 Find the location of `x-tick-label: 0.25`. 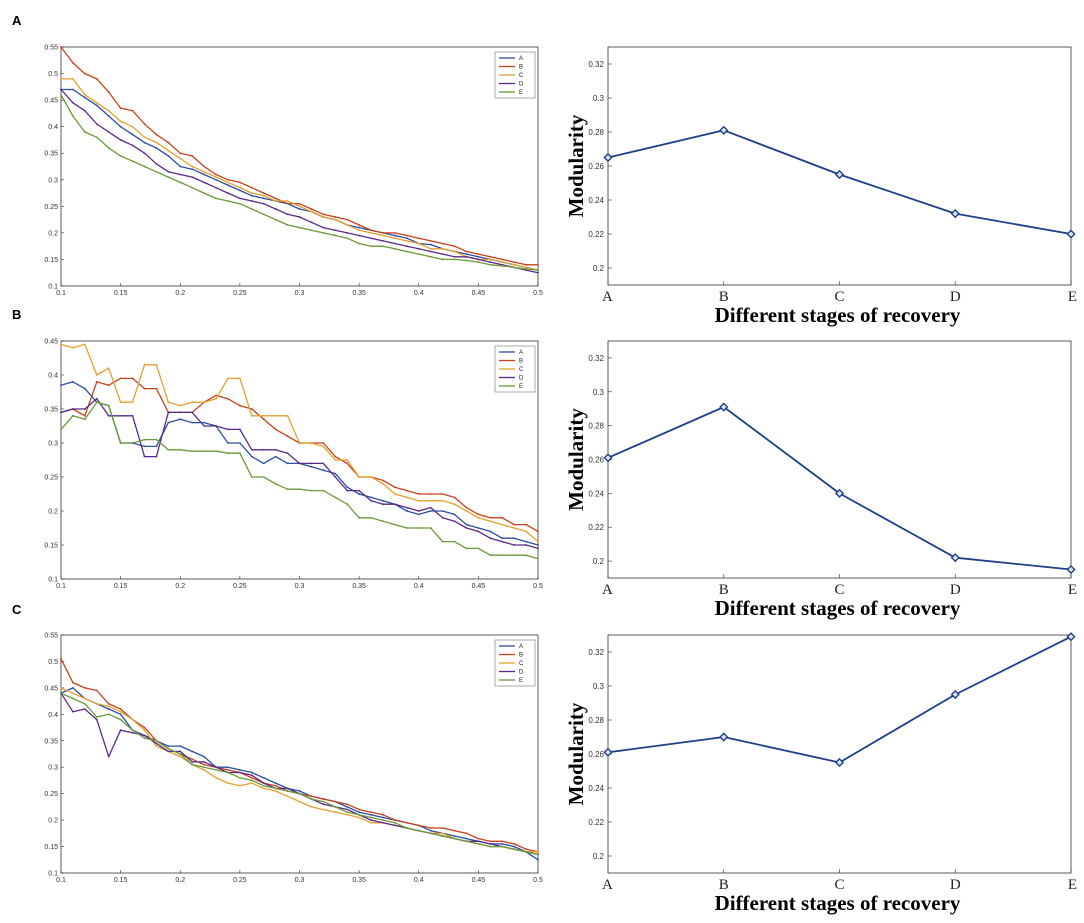

x-tick-label: 0.25 is located at coordinates (240, 293).